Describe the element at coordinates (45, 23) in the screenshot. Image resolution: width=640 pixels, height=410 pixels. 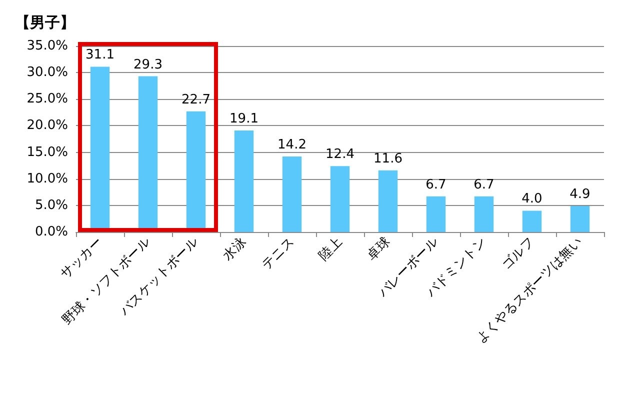
I see `chart-title: 【男子】` at that location.